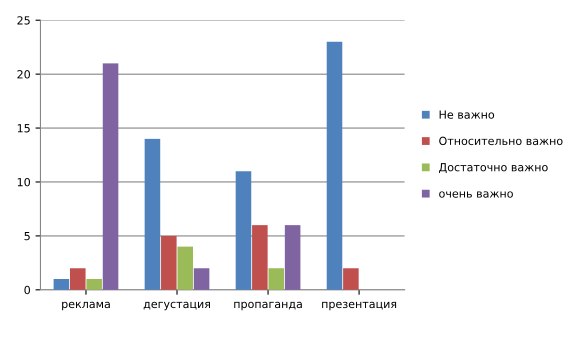 The image size is (578, 337). I want to click on x-tick-label: реклама, so click(86, 306).